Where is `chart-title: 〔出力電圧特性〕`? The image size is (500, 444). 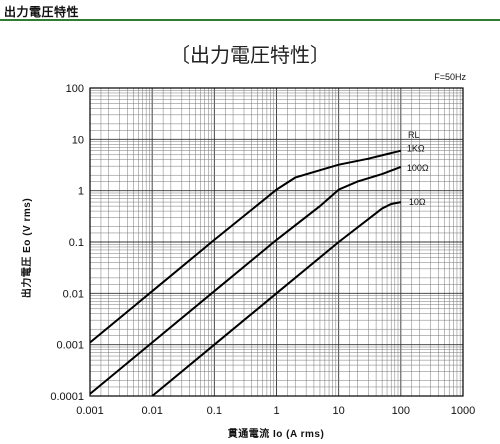
chart-title: 〔出力電圧特性〕 is located at coordinates (250, 55).